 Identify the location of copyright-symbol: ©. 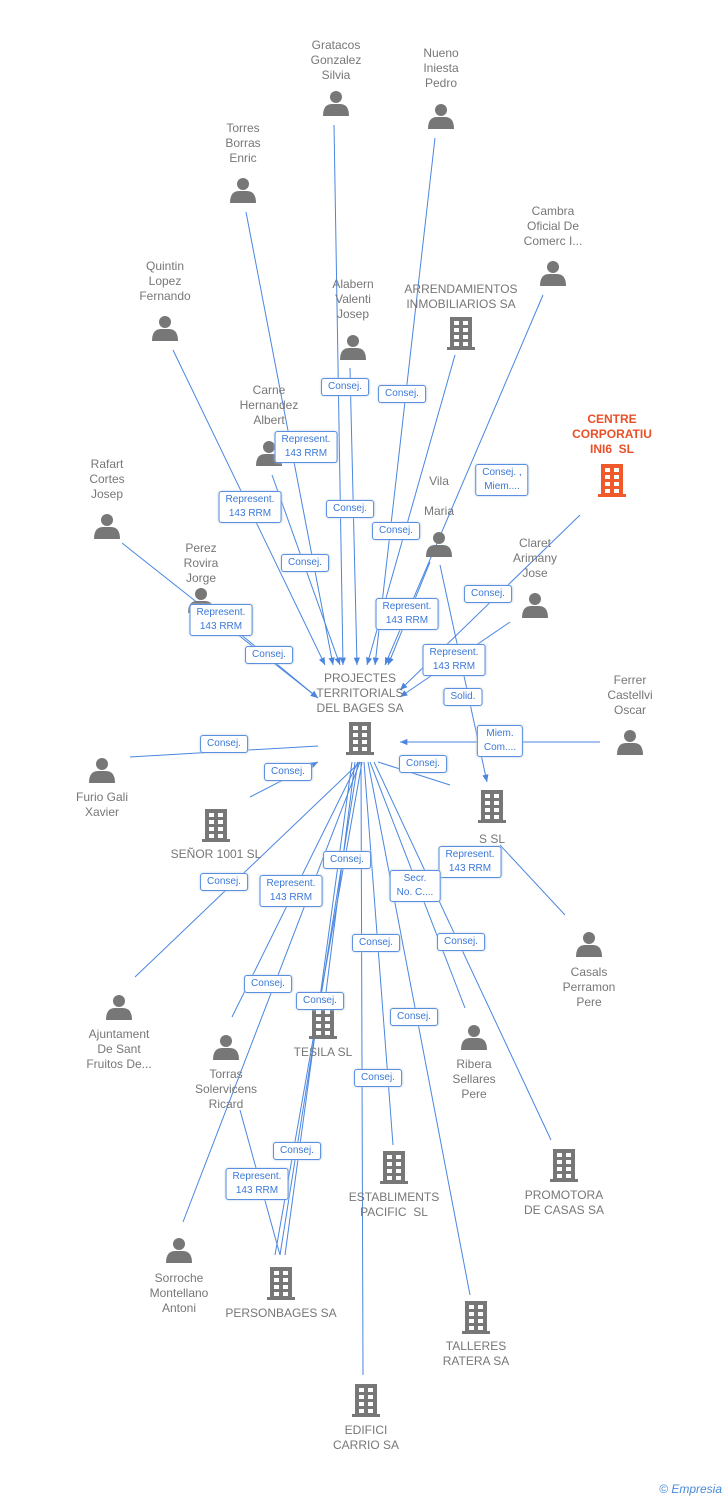
(663, 1489).